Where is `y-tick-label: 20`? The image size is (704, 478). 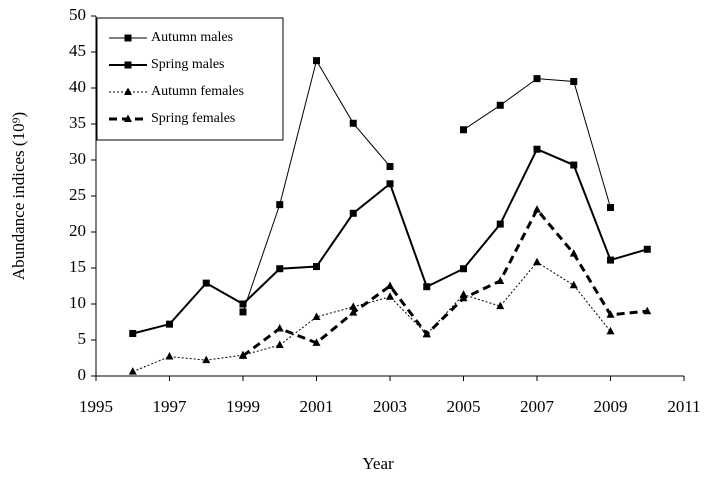
y-tick-label: 20 is located at coordinates (77, 230).